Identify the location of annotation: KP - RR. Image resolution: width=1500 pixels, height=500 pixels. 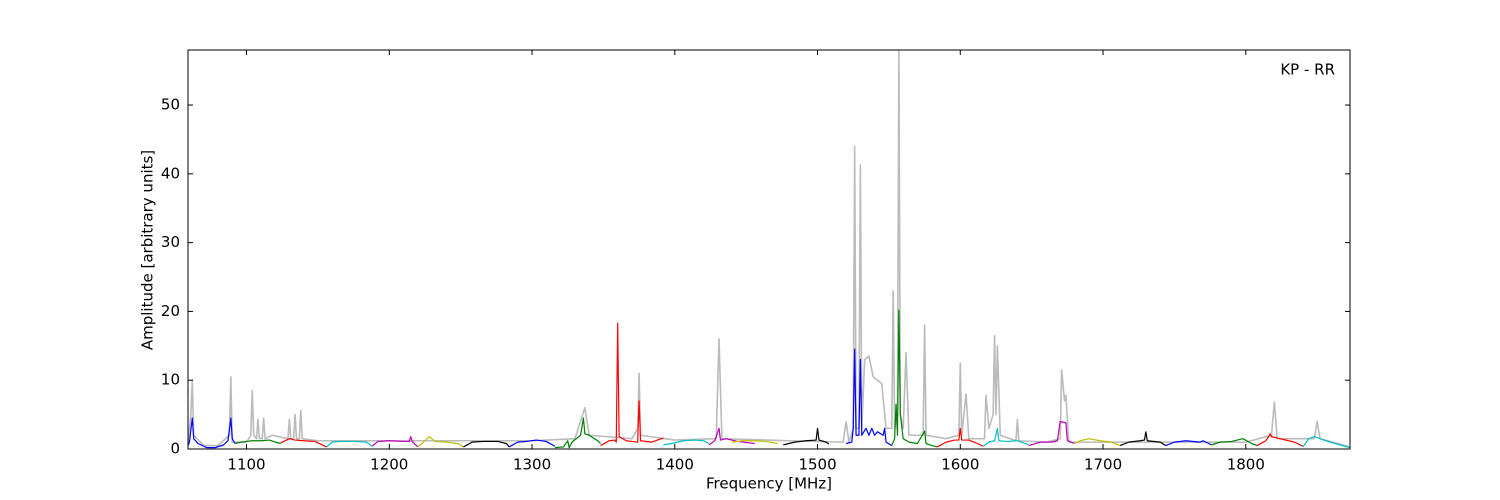
(1307, 70).